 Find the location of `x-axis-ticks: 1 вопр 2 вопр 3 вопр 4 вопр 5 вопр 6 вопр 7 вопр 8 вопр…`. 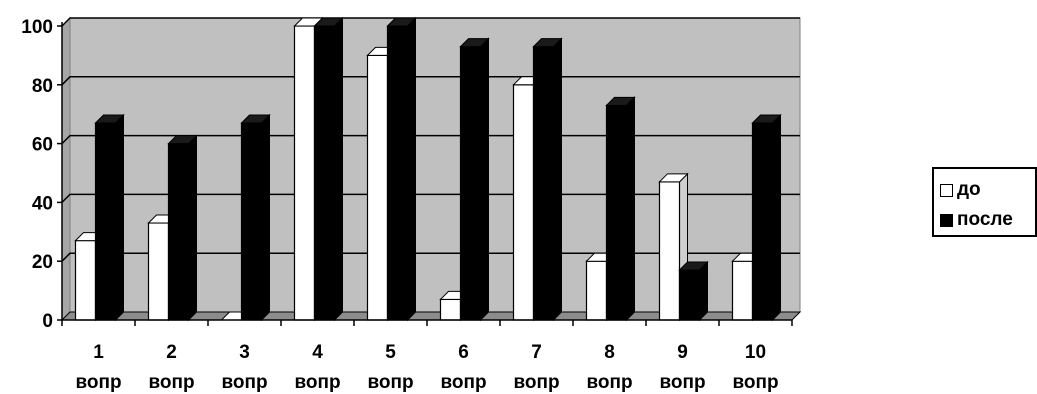

x-axis-ticks: 1 вопр 2 вопр 3 вопр 4 вопр 5 вопр 6 вопр 7 вопр 8 вопр… is located at coordinates (427, 356).